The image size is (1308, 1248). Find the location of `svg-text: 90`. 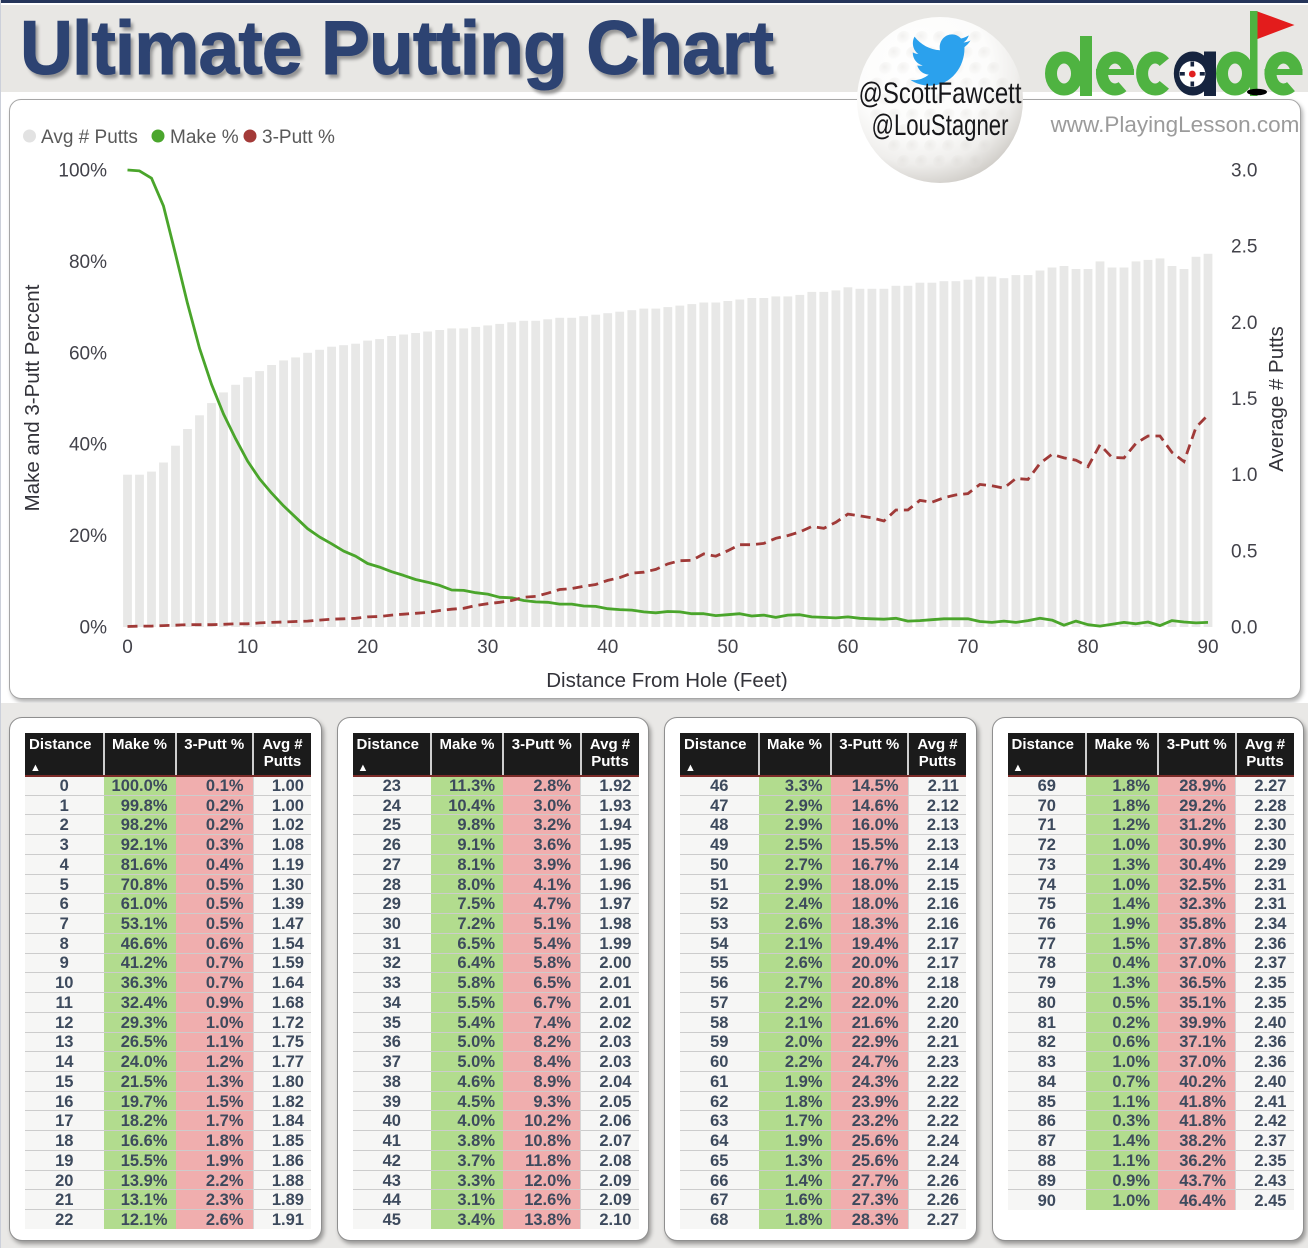

svg-text: 90 is located at coordinates (1207, 647).